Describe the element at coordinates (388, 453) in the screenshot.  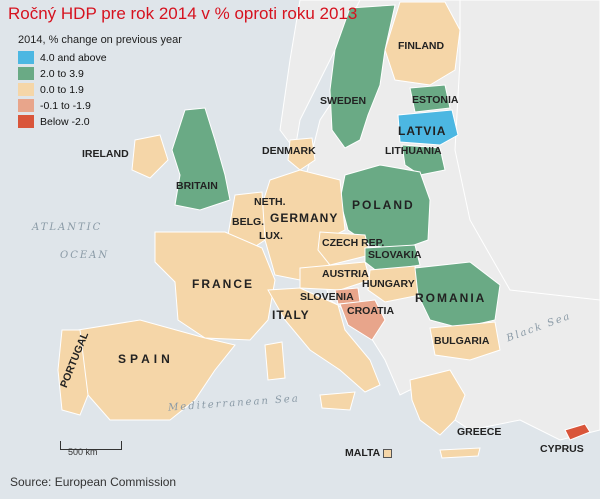
I see `malta-swatch` at that location.